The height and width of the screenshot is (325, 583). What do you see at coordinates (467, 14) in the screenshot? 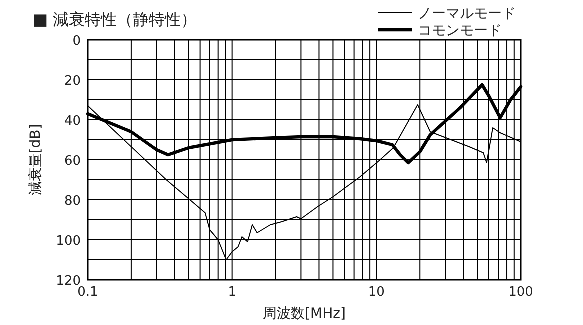
I see `legend-label: ノーマルモード` at bounding box center [467, 14].